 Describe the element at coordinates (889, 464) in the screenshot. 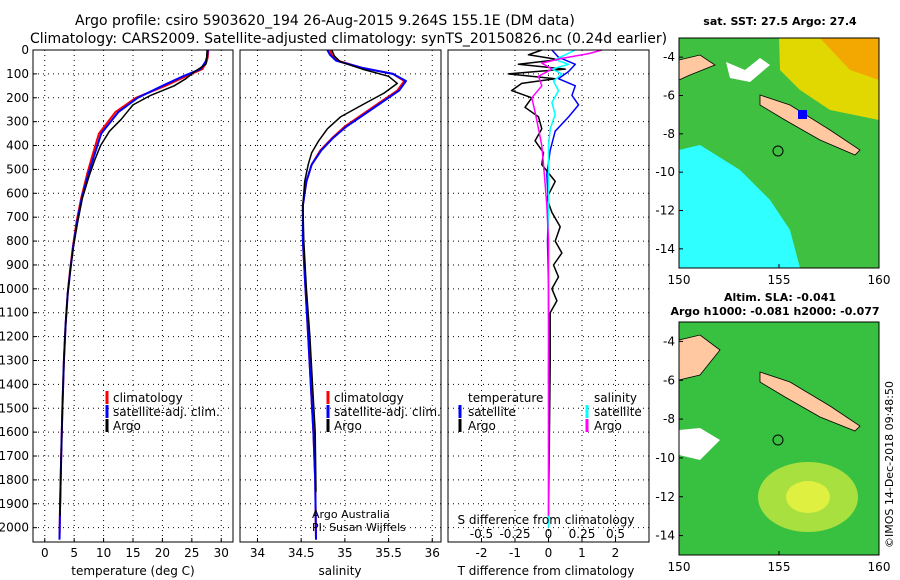

I see `imos-credit: ©IMOS 14-Dec-2018 09:48:50` at that location.